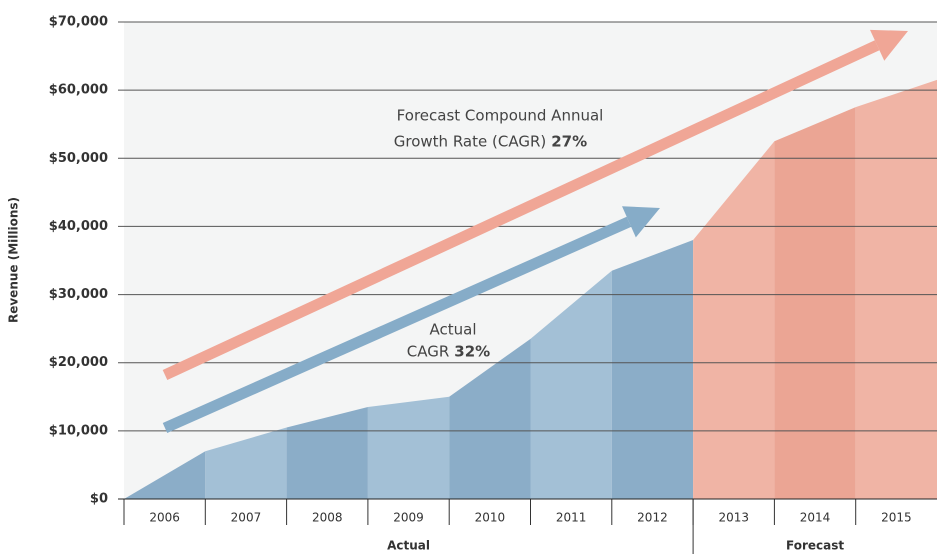 The width and height of the screenshot is (937, 554). Describe the element at coordinates (571, 518) in the screenshot. I see `x-tick-label: 2011` at that location.